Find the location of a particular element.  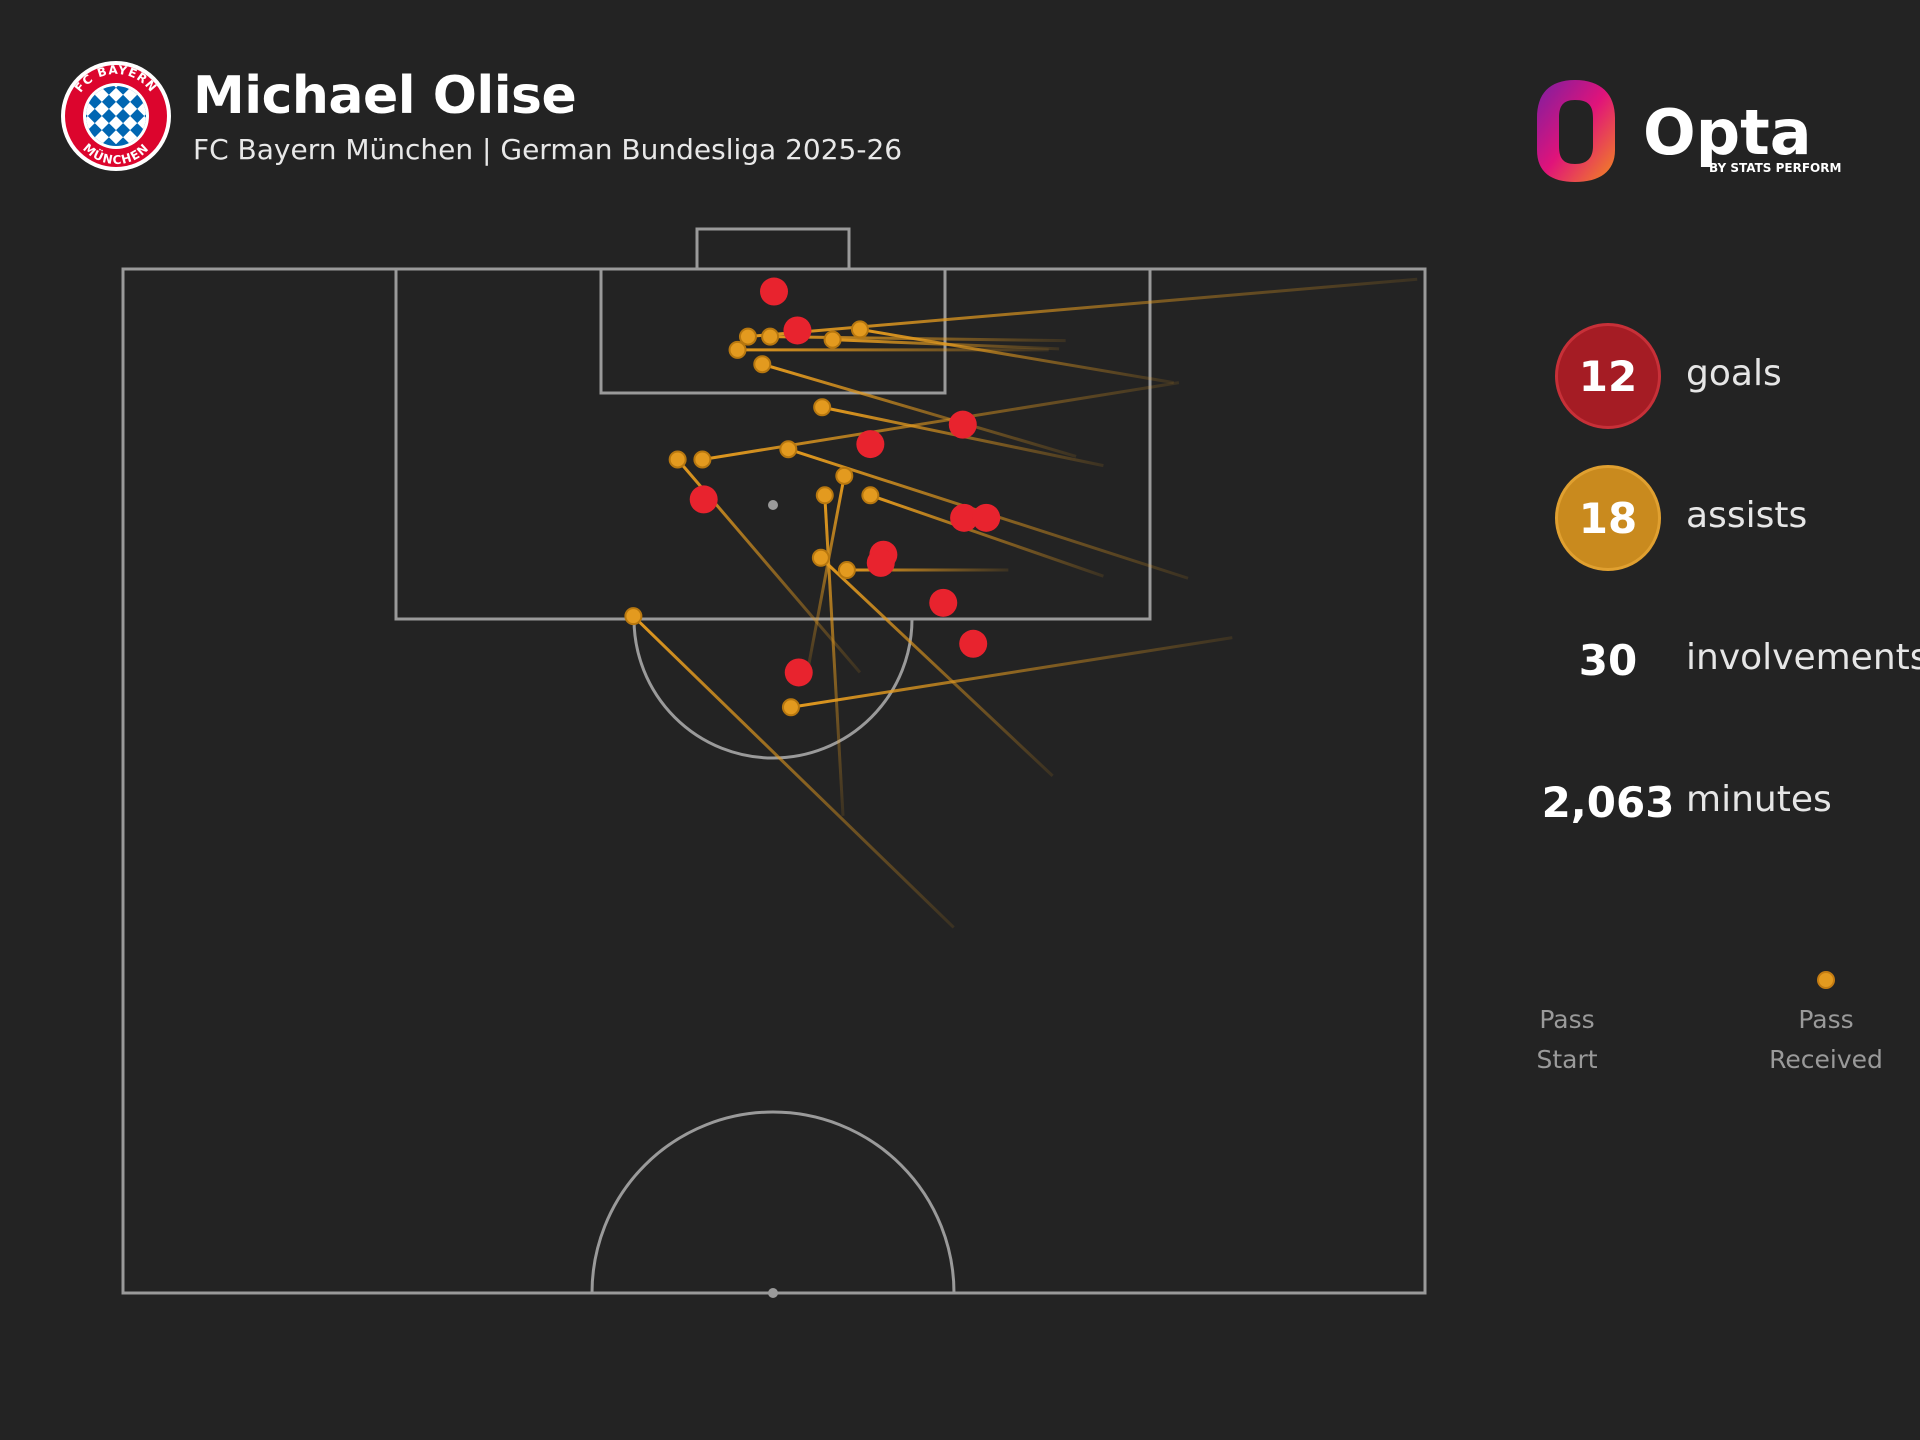

stat-minutes: 2,063 minutes is located at coordinates (1730, 804).